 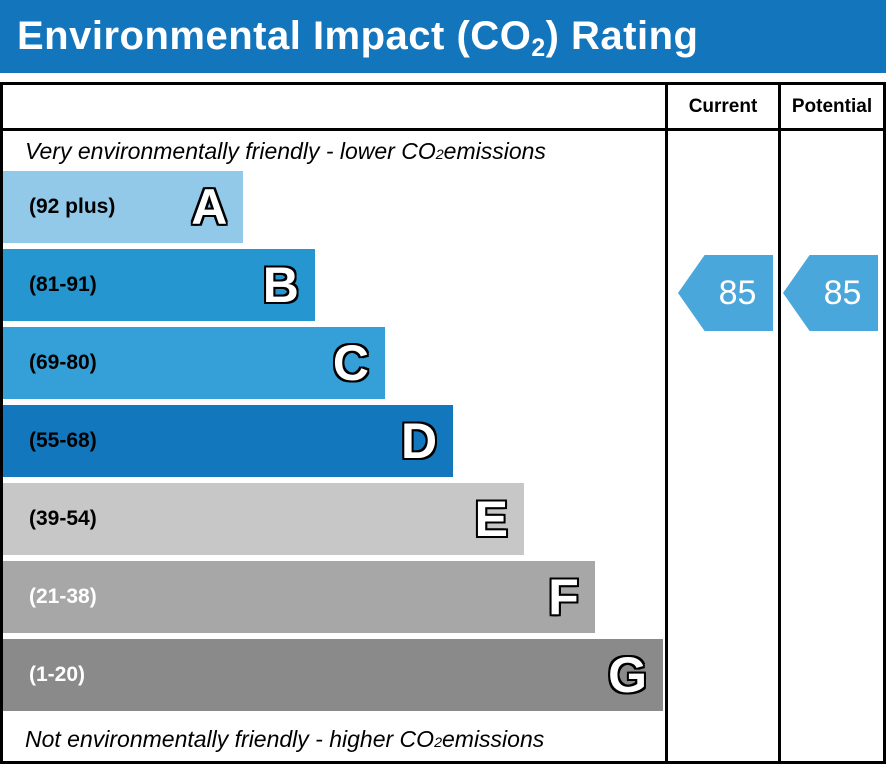 I want to click on band-d-letter: D, so click(x=419, y=441).